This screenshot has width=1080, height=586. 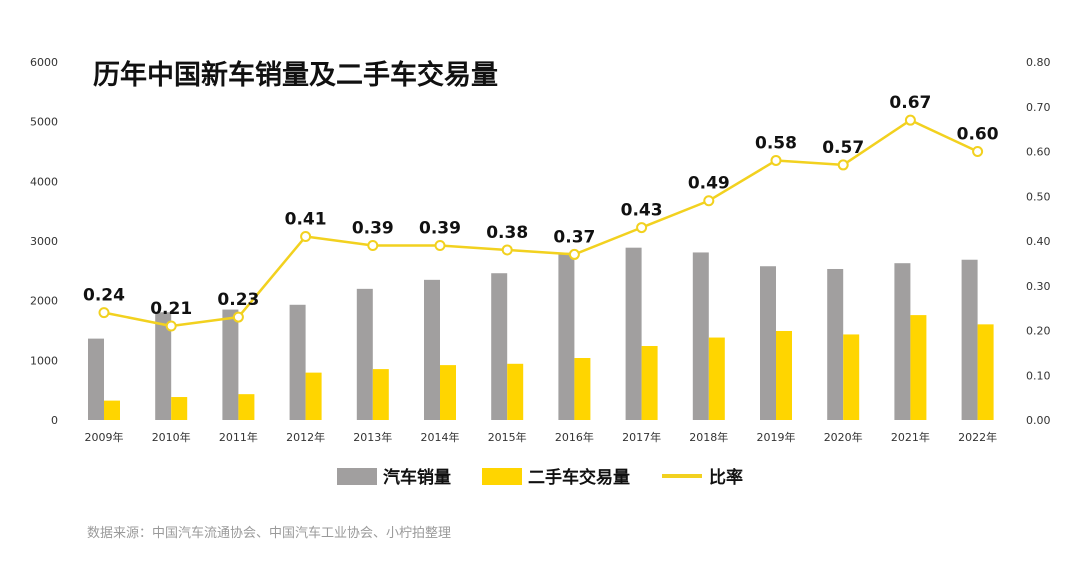 I want to click on right-tick-label: 0.60, so click(x=1038, y=152).